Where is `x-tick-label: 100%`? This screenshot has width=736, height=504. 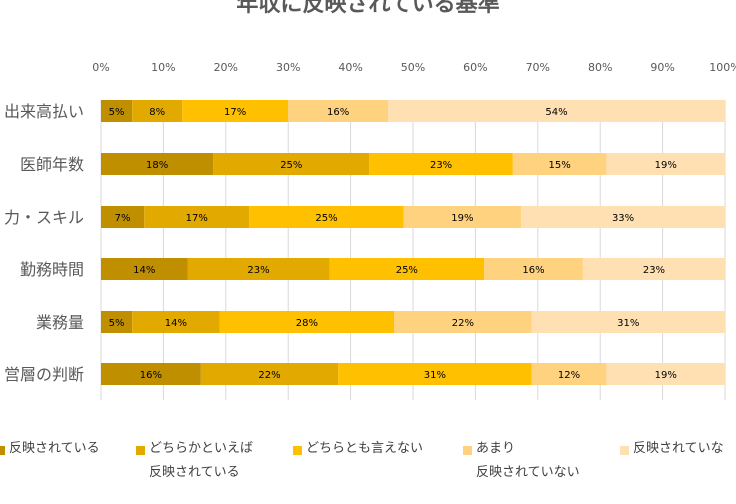 x-tick-label: 100% is located at coordinates (722, 67).